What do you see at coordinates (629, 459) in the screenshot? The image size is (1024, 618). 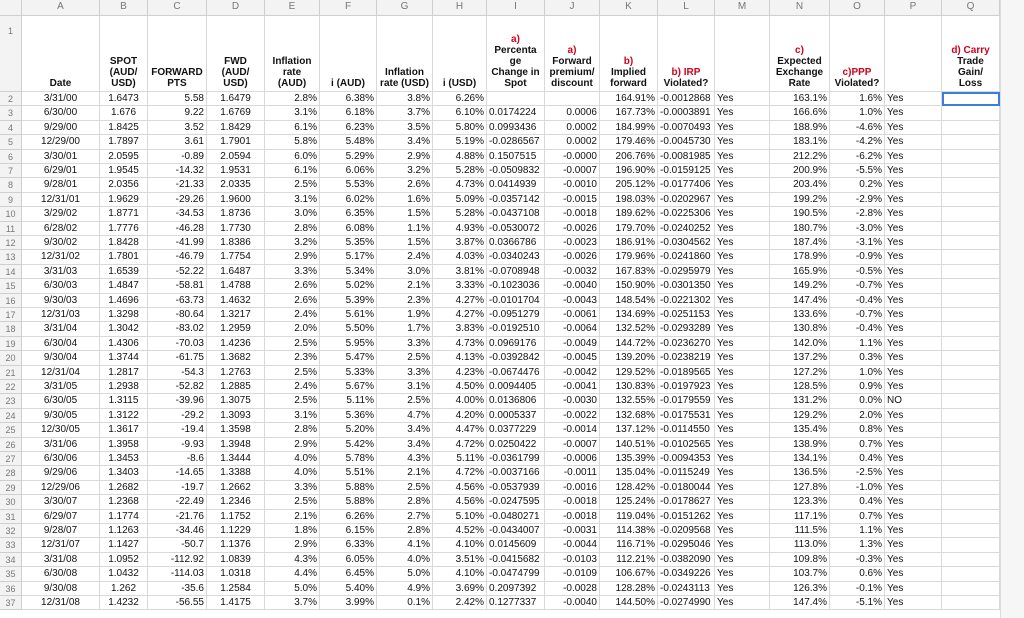 I see `cell: 135.39%` at bounding box center [629, 459].